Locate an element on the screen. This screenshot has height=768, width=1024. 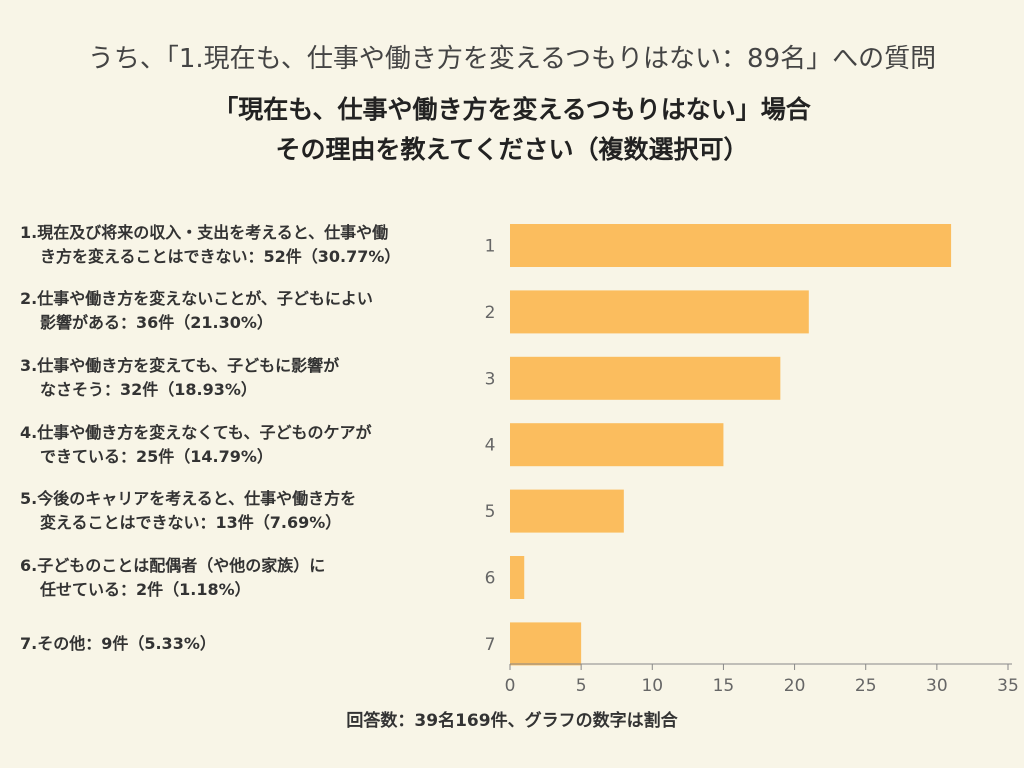
y-tick-label-5: 5 is located at coordinates (490, 512).